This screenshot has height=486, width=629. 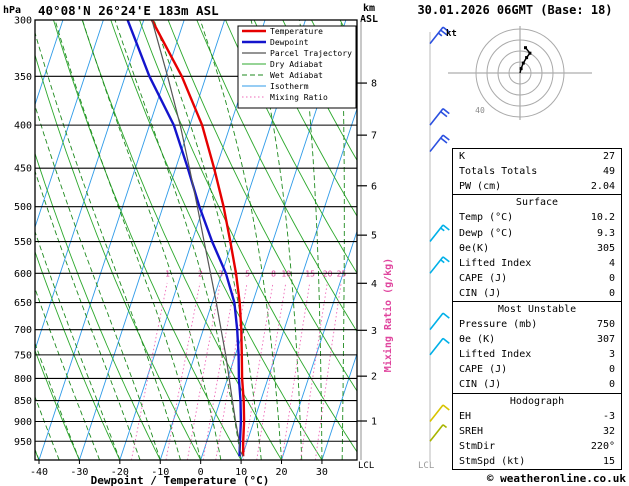 I want to click on stat-row: CAPE (J) 0, so click(x=537, y=369).